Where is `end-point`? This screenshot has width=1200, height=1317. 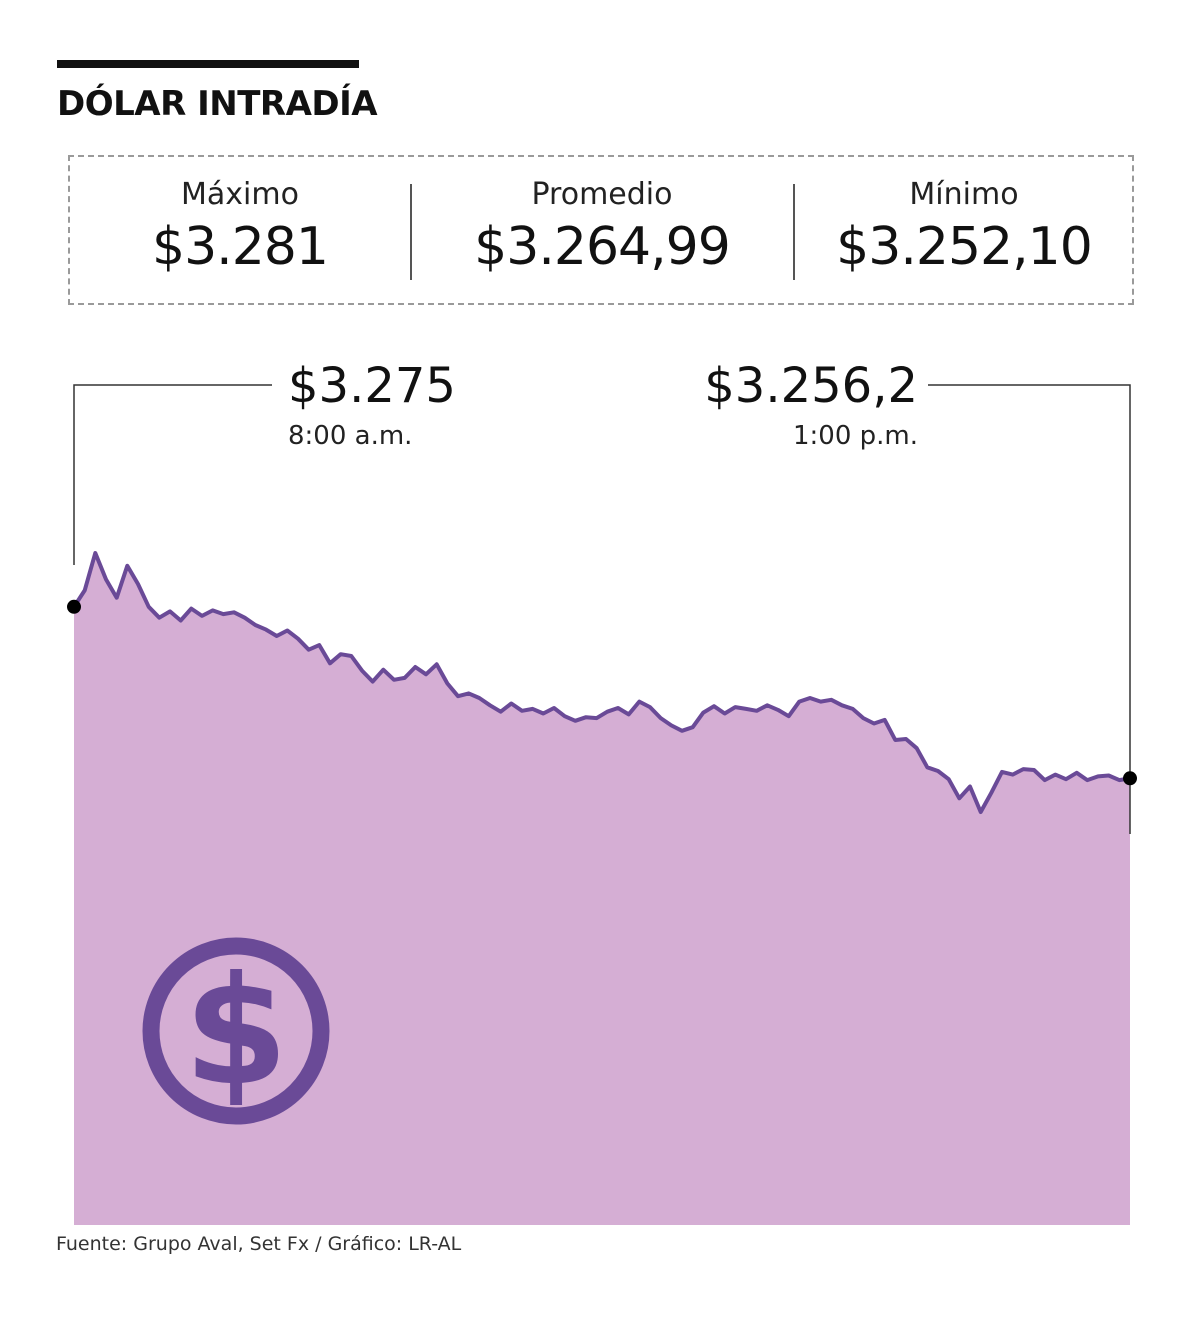 end-point is located at coordinates (1130, 778).